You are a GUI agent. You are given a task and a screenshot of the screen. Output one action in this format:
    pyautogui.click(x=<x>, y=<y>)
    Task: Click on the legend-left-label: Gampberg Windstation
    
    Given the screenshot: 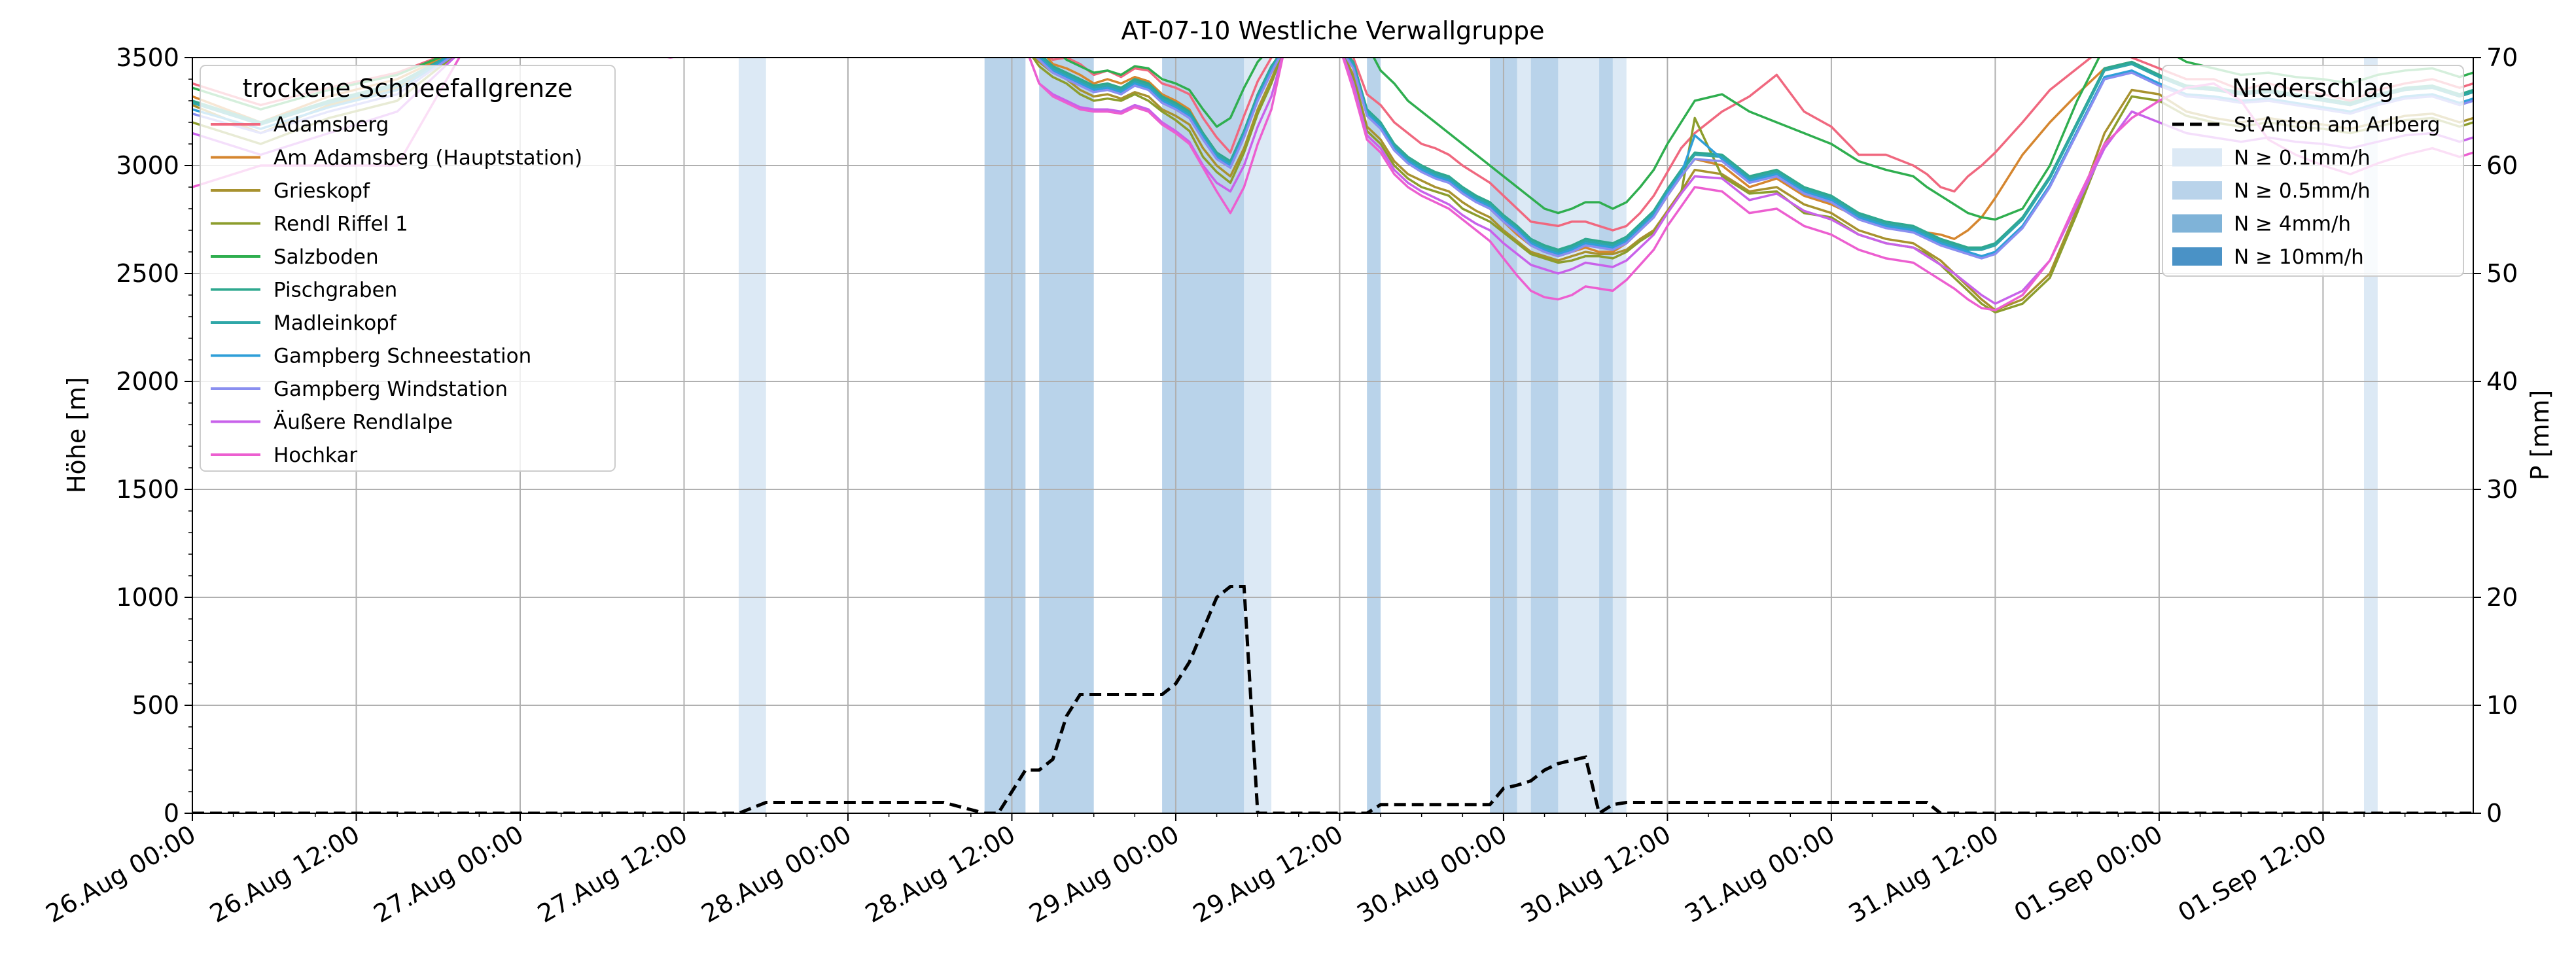 What is the action you would take?
    pyautogui.click(x=390, y=390)
    